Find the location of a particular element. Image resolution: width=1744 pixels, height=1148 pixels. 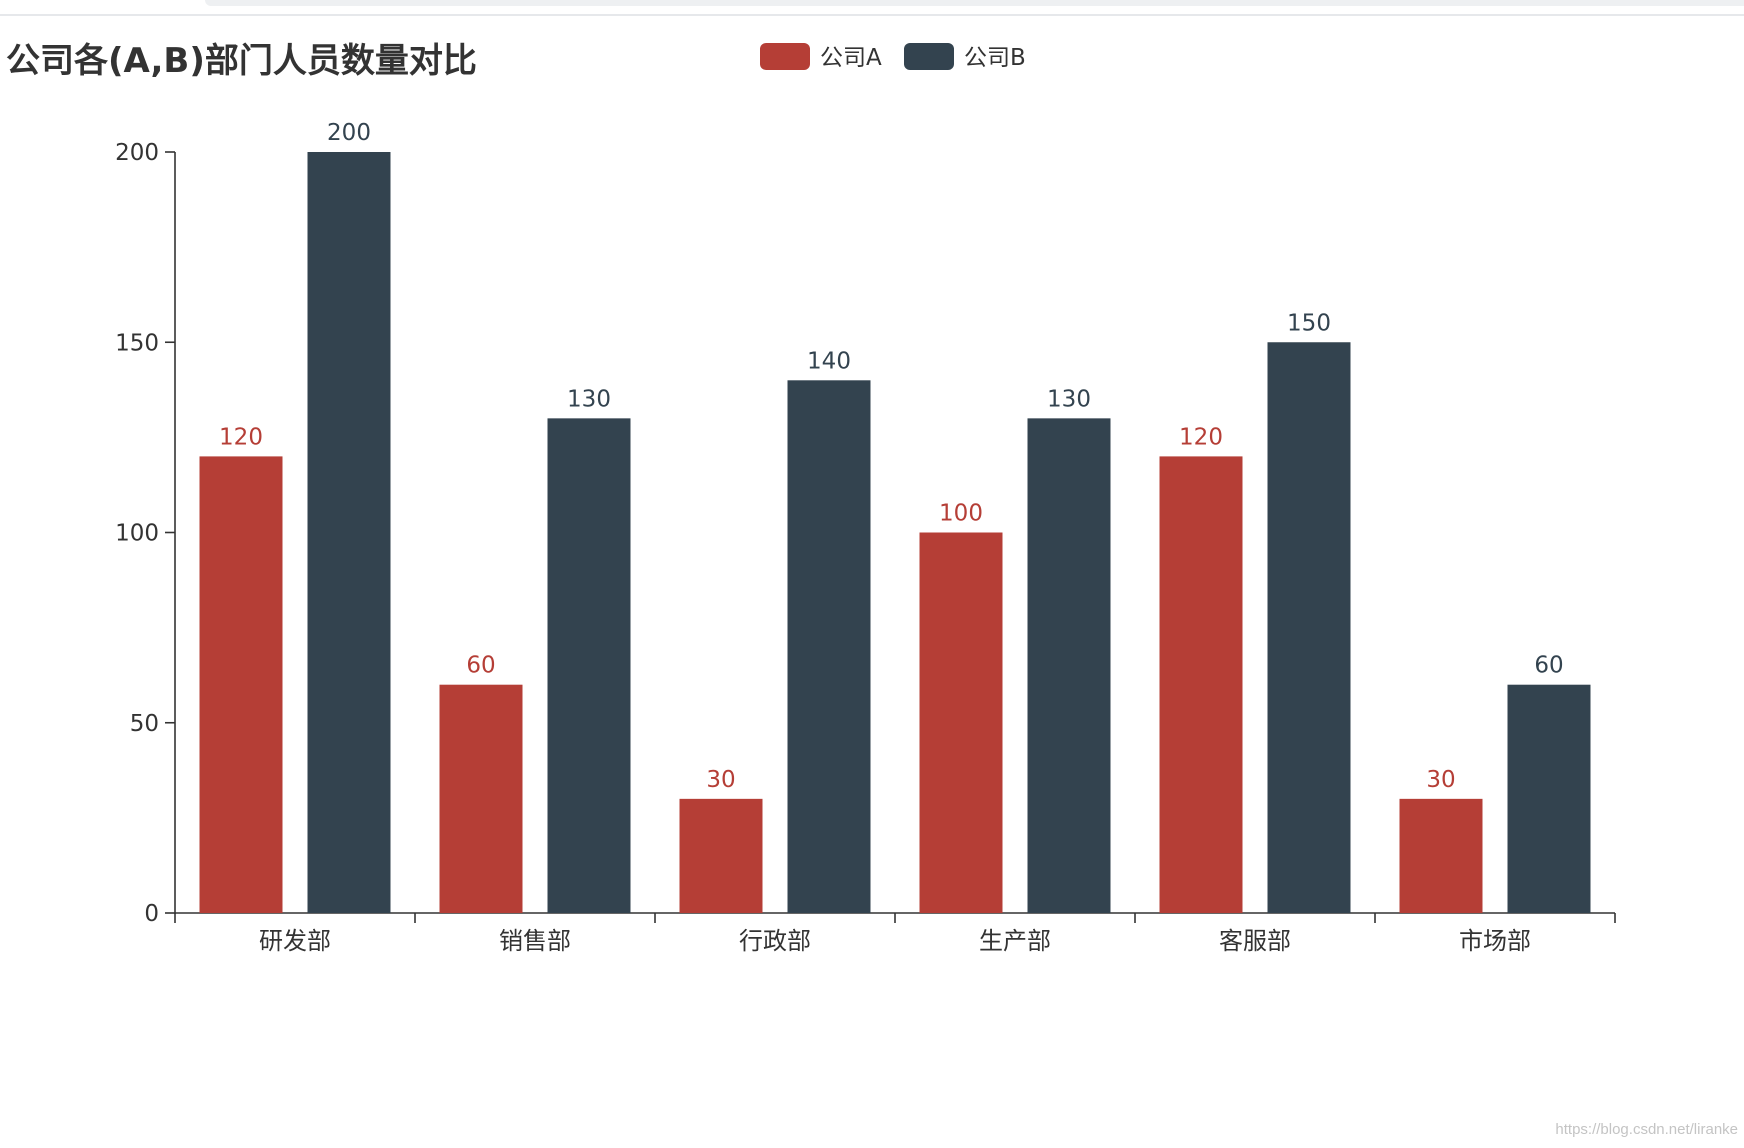

y-axis: 0 50 100 150 200 is located at coordinates (145, 533).